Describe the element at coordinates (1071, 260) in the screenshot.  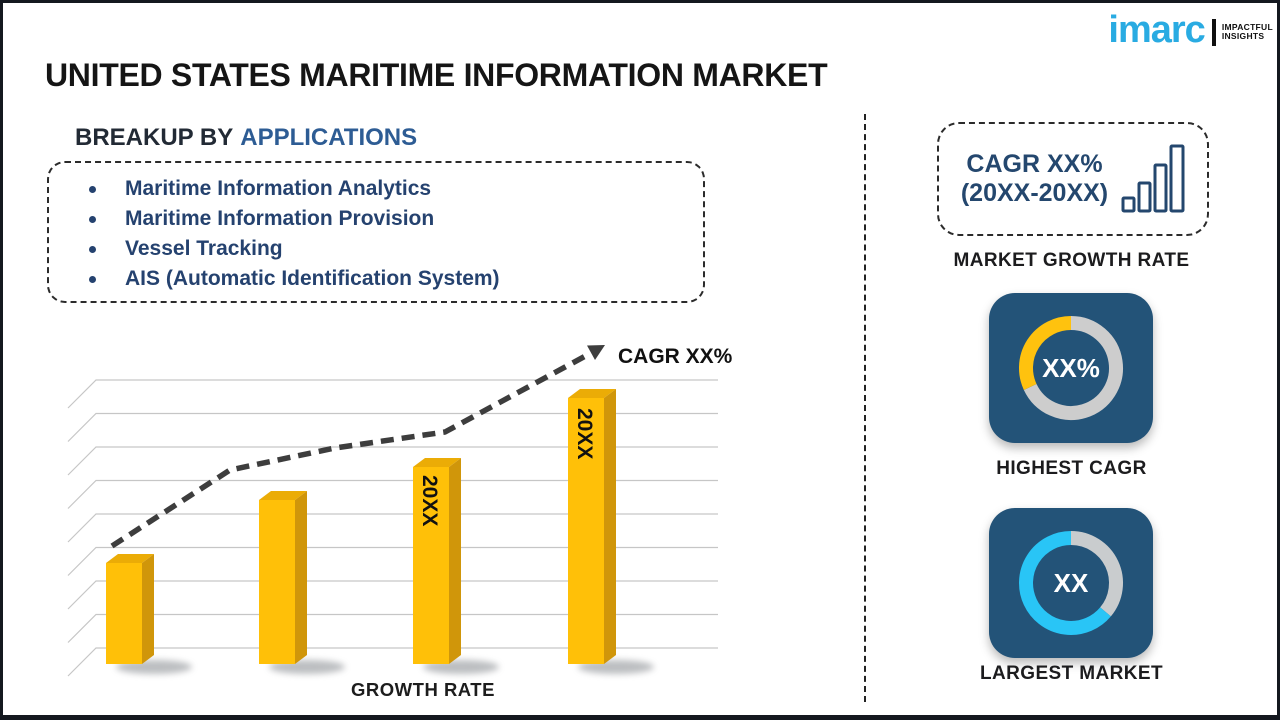
I see `market-growth-rate-label: MARKET GROWTH RATE` at that location.